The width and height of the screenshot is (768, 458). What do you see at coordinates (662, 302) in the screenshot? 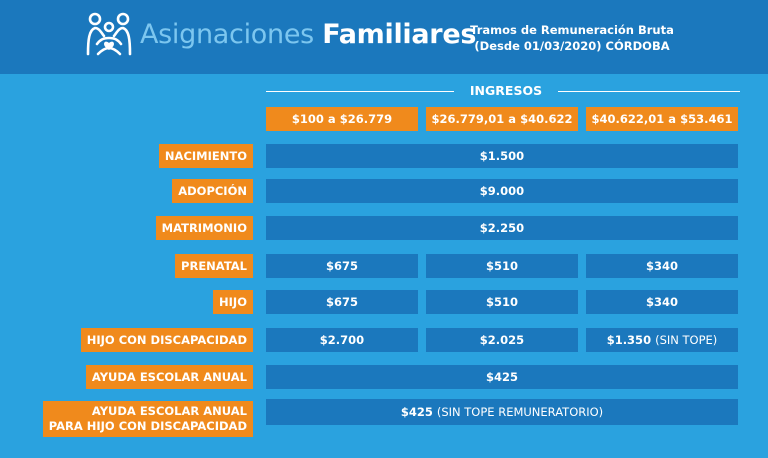
I see `hijo-value-3: $340` at bounding box center [662, 302].